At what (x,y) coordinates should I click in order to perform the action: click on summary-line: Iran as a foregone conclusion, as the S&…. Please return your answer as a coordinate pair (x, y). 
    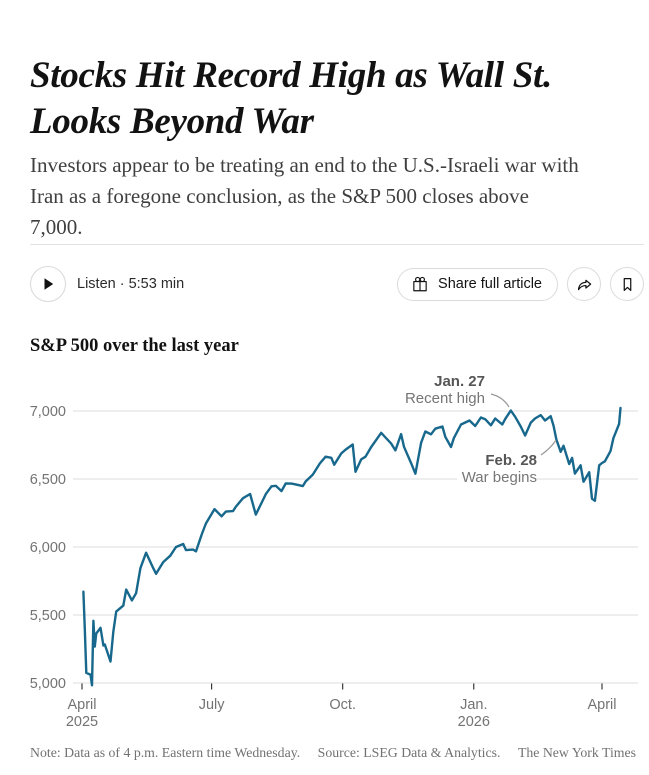
    Looking at the image, I should click on (280, 196).